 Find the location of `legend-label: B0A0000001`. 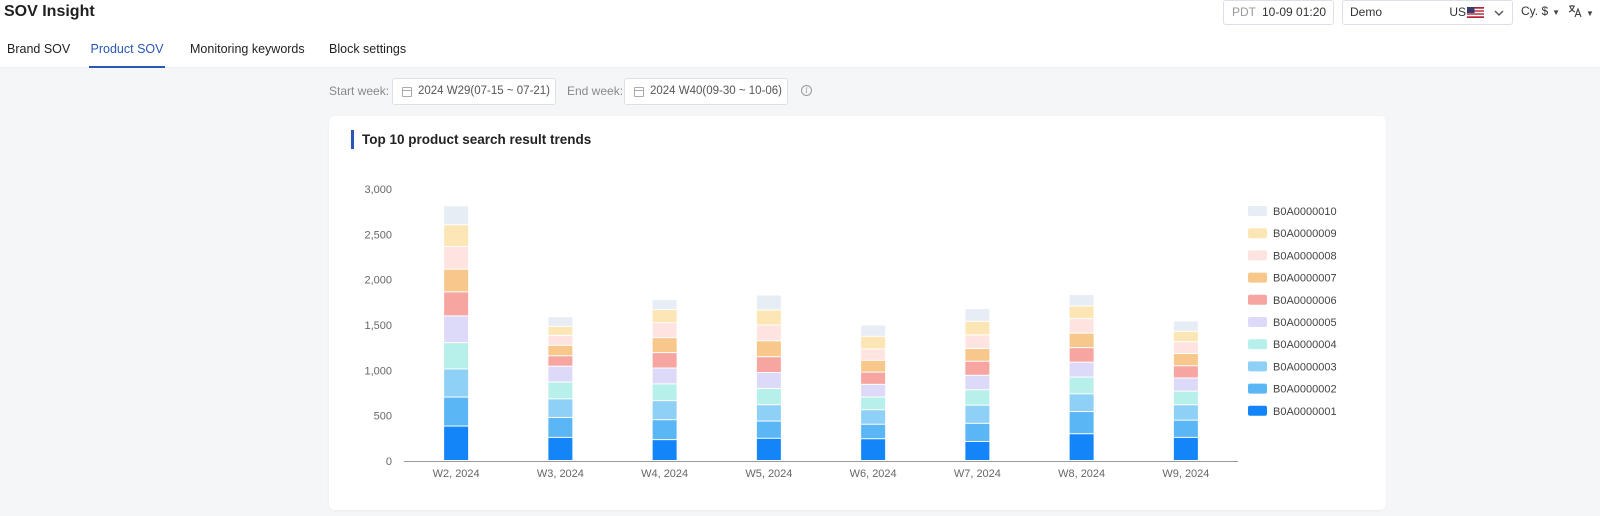

legend-label: B0A0000001 is located at coordinates (1305, 412).